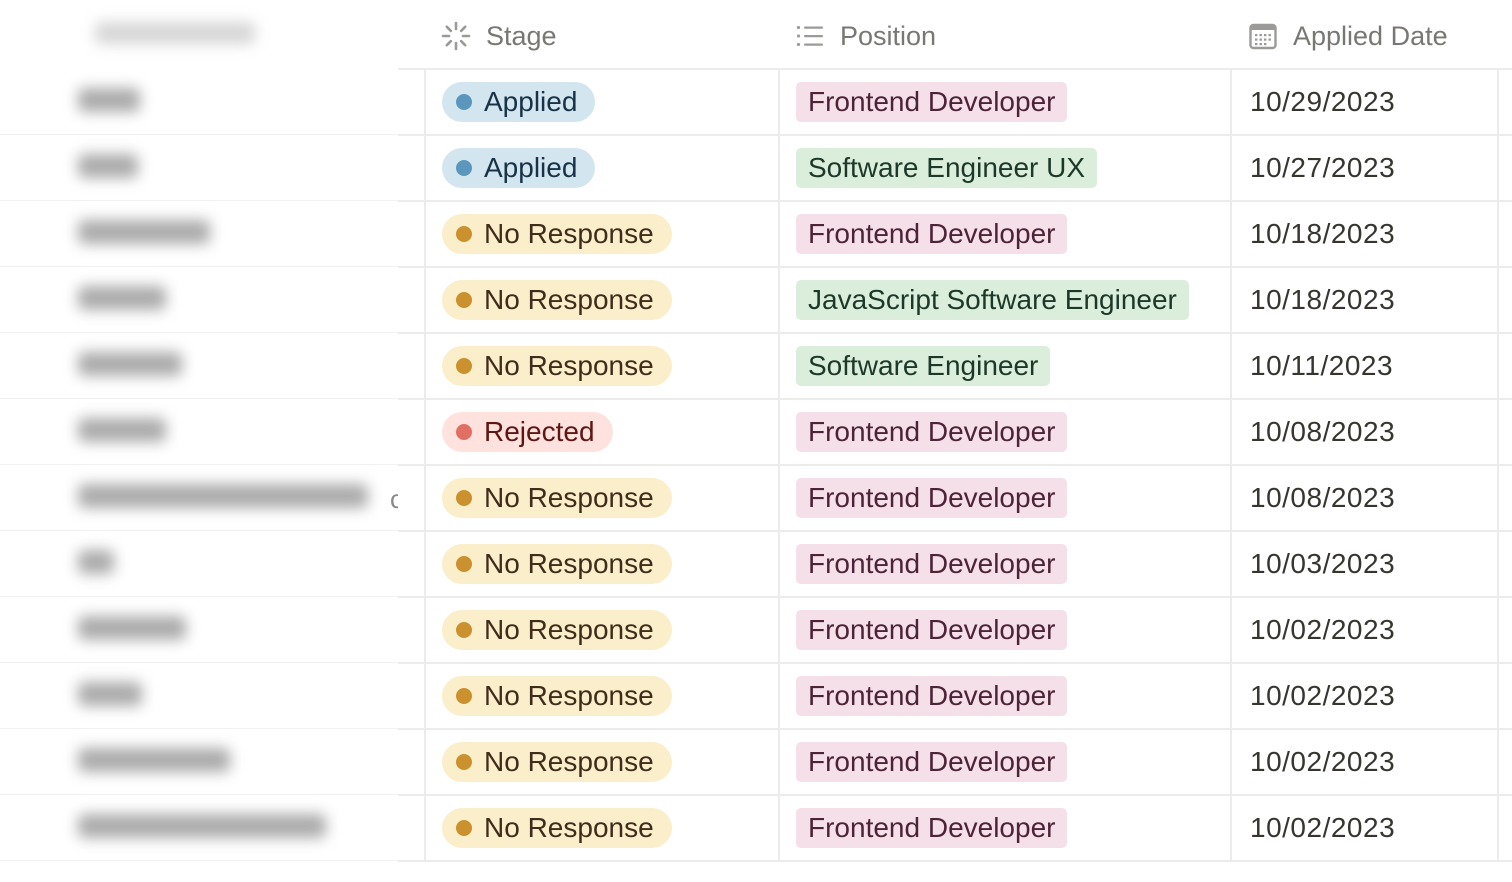  What do you see at coordinates (394, 499) in the screenshot?
I see `truncated-glyph: c` at bounding box center [394, 499].